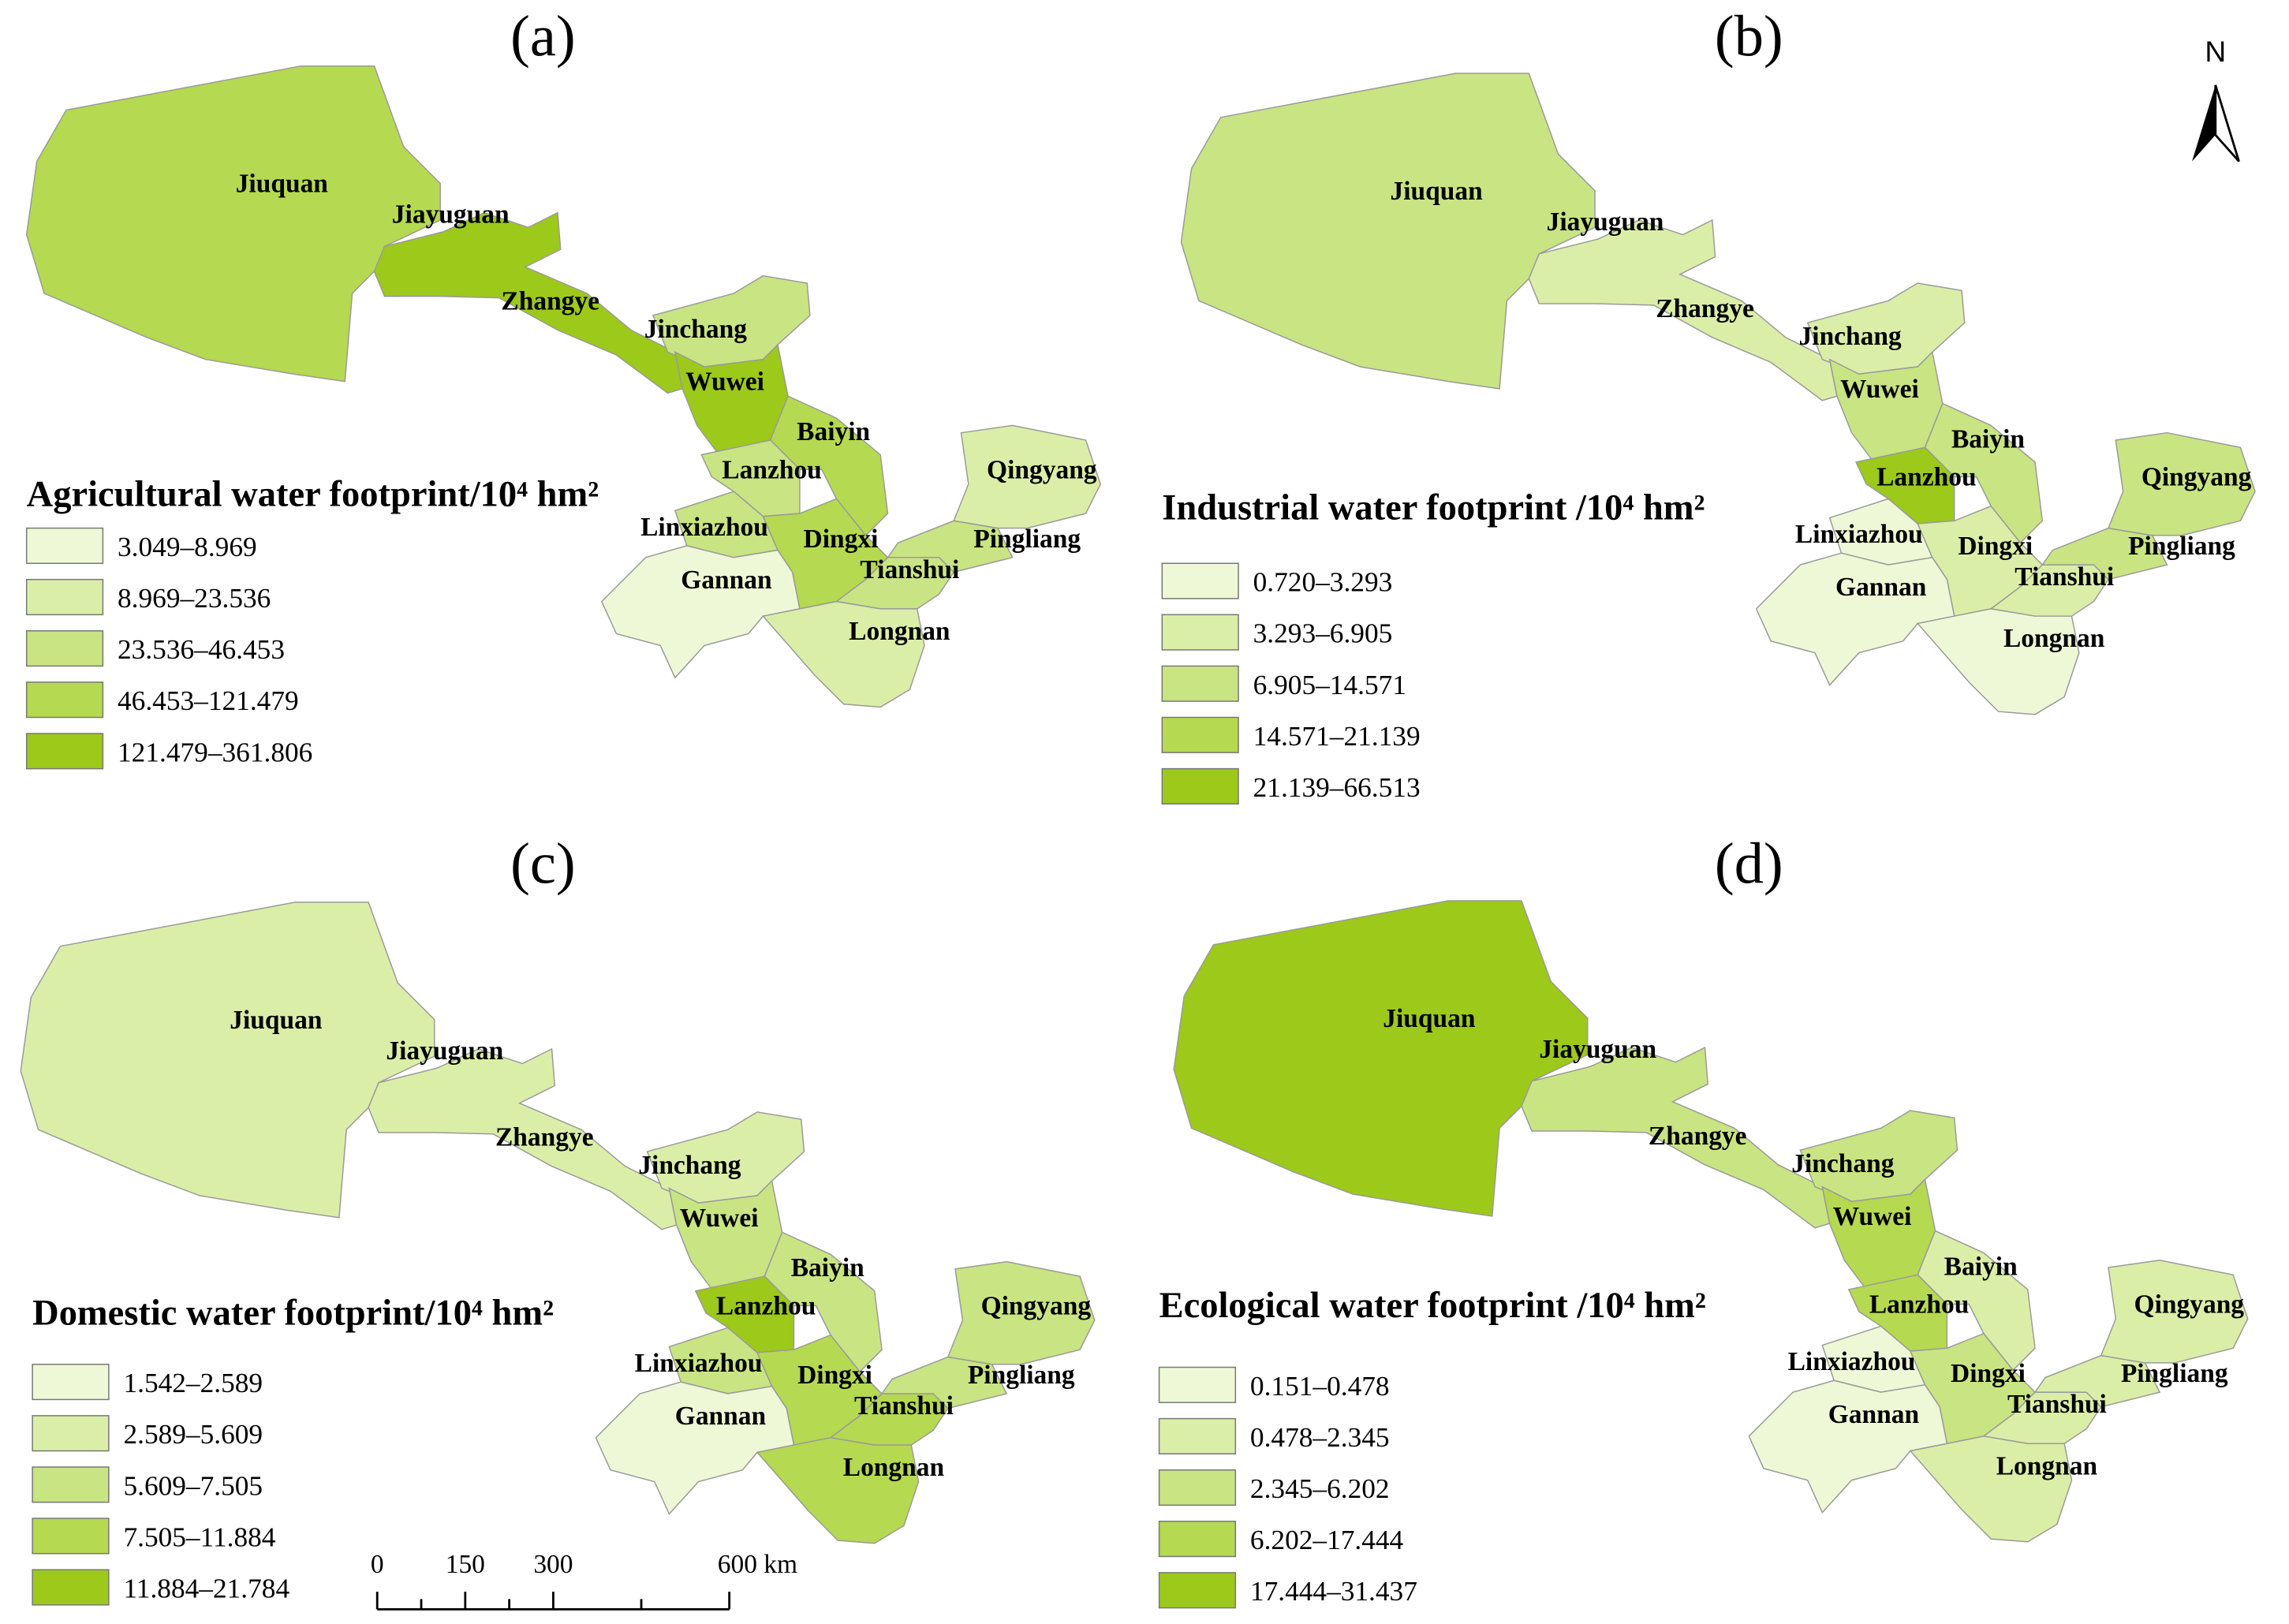 This screenshot has width=2289, height=1624. What do you see at coordinates (1320, 1488) in the screenshot?
I see `legend-label: 2.345–6.202` at bounding box center [1320, 1488].